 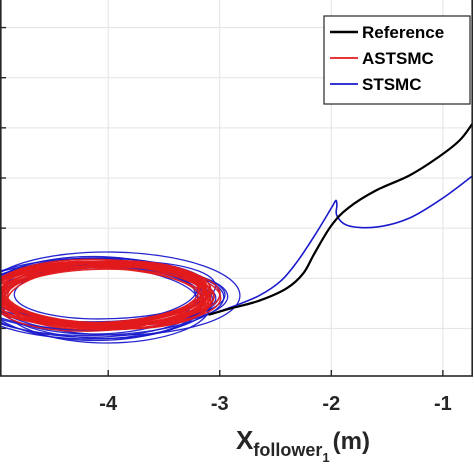 I want to click on legend-label-reference: Reference, so click(x=403, y=32).